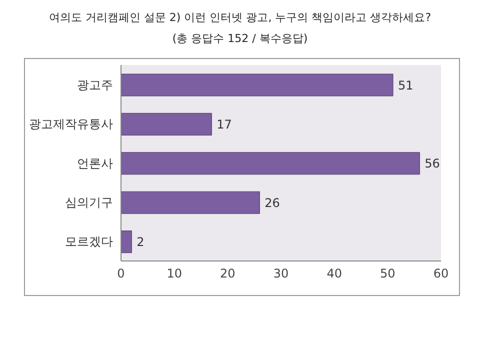  Describe the element at coordinates (432, 163) in the screenshot. I see `data-label: 56` at that location.